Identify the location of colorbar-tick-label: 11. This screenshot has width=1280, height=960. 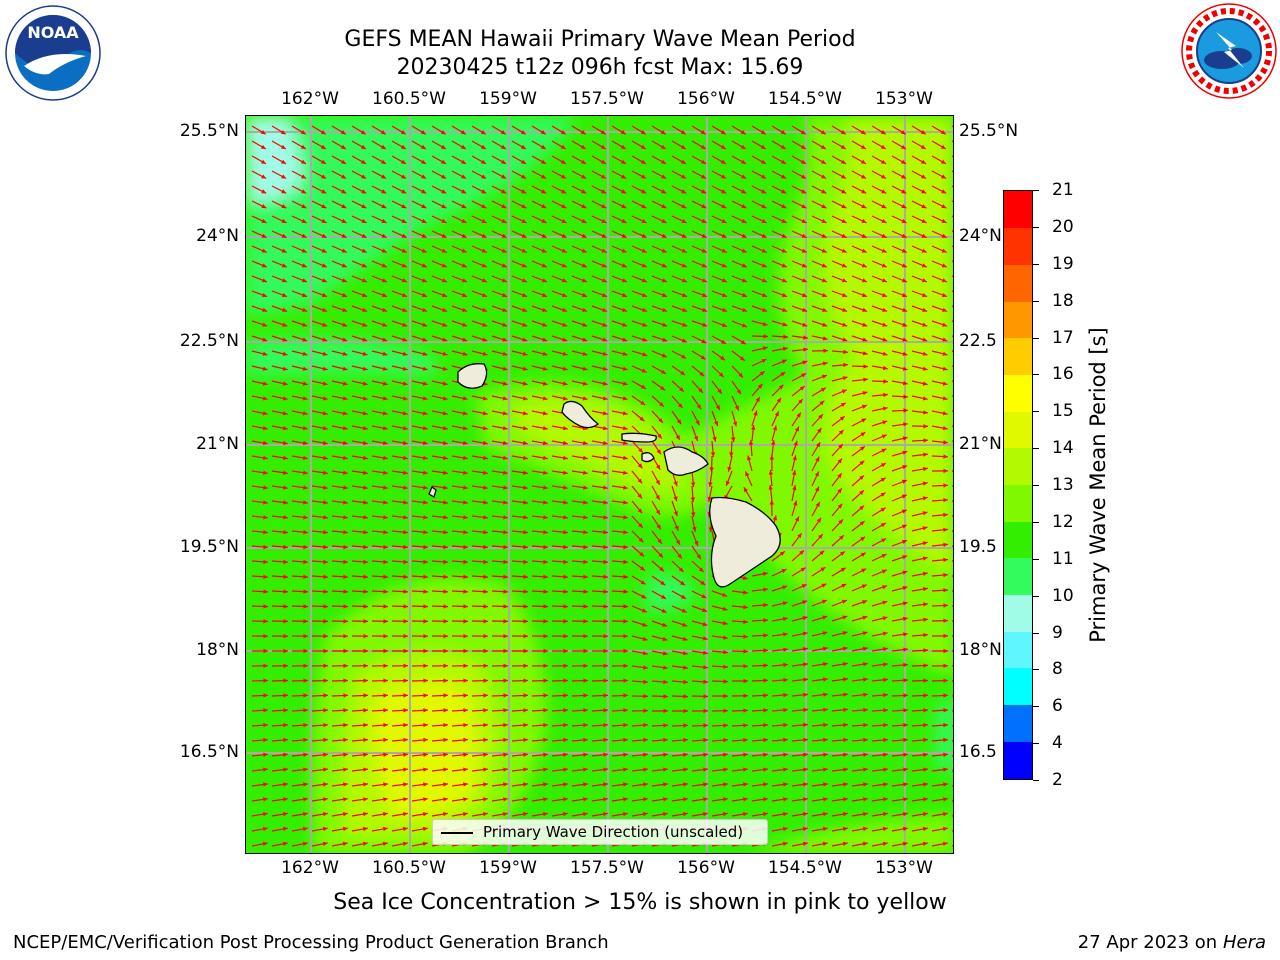
(1063, 558).